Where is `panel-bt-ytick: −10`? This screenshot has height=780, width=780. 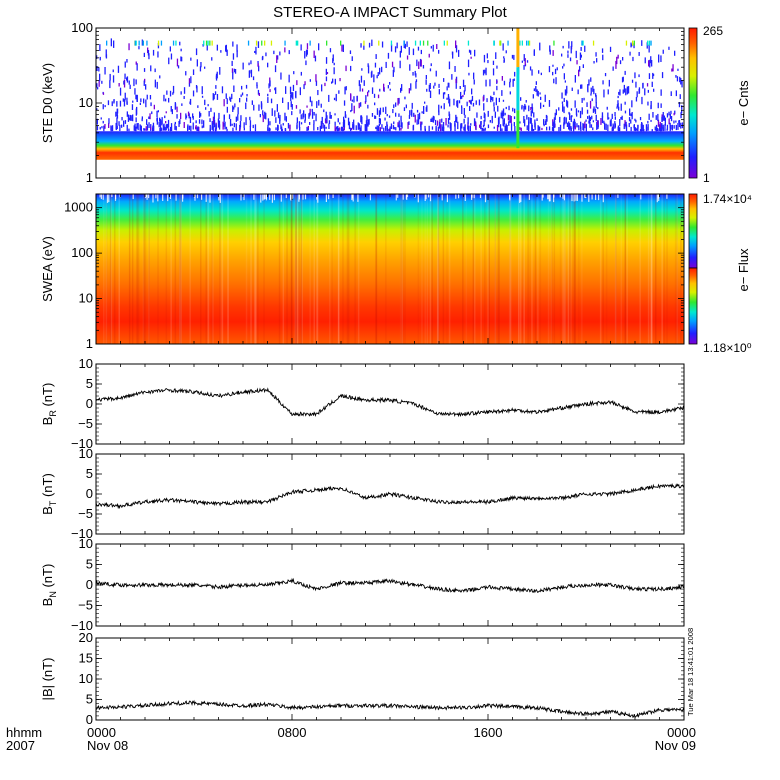
panel-bt-ytick: −10 is located at coordinates (82, 533).